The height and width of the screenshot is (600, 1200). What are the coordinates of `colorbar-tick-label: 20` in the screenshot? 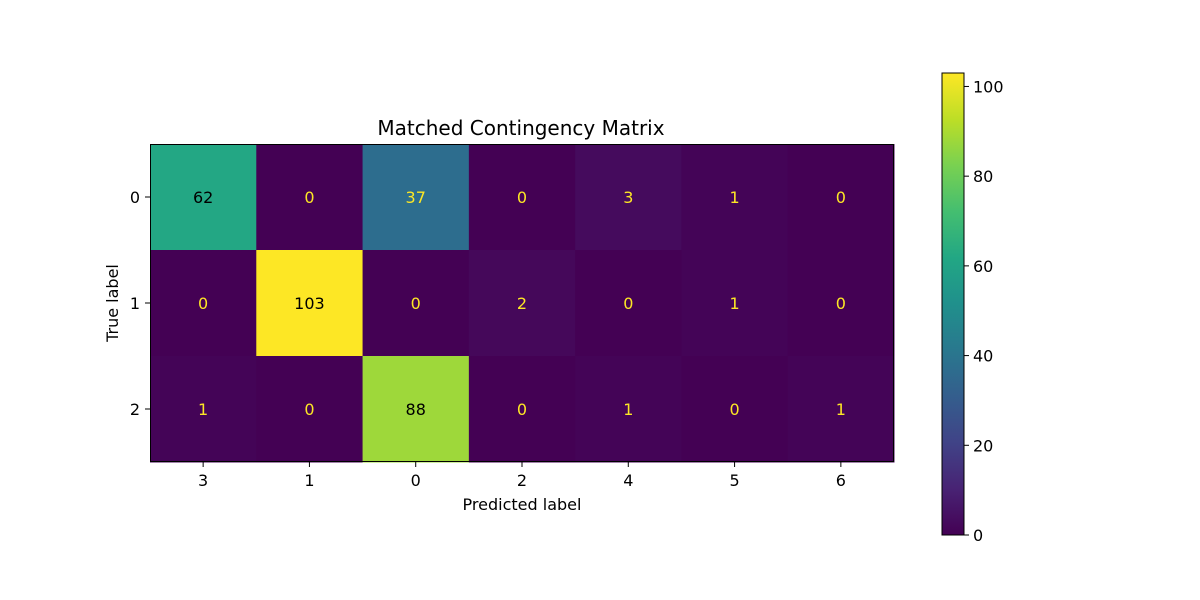 It's located at (983, 445).